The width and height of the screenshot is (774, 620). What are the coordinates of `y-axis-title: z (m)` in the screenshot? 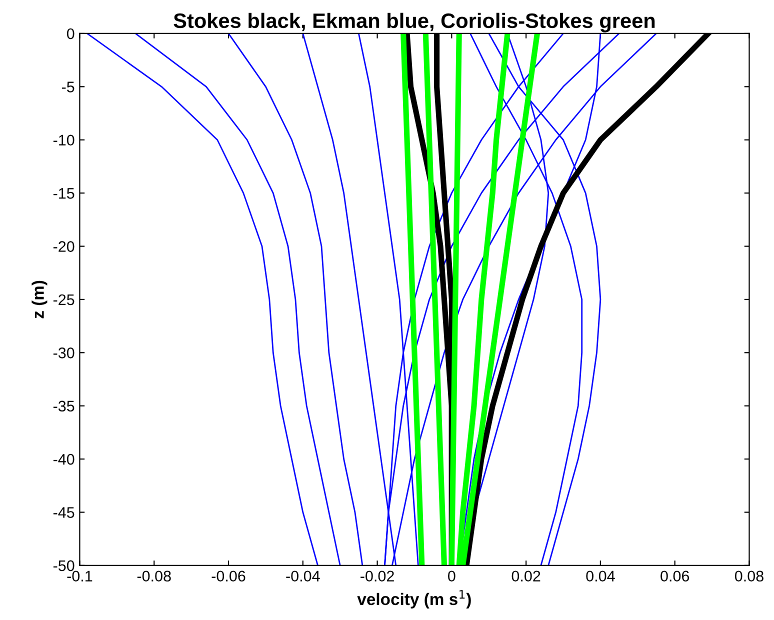 It's located at (40, 299).